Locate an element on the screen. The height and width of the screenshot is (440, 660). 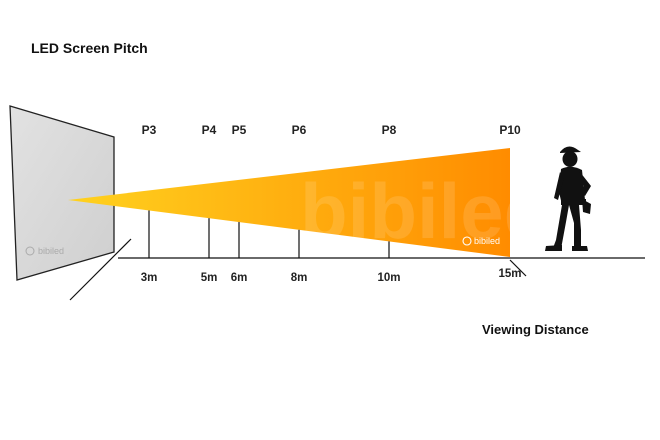
screen-watermark-logo: bibiled is located at coordinates (44, 251).